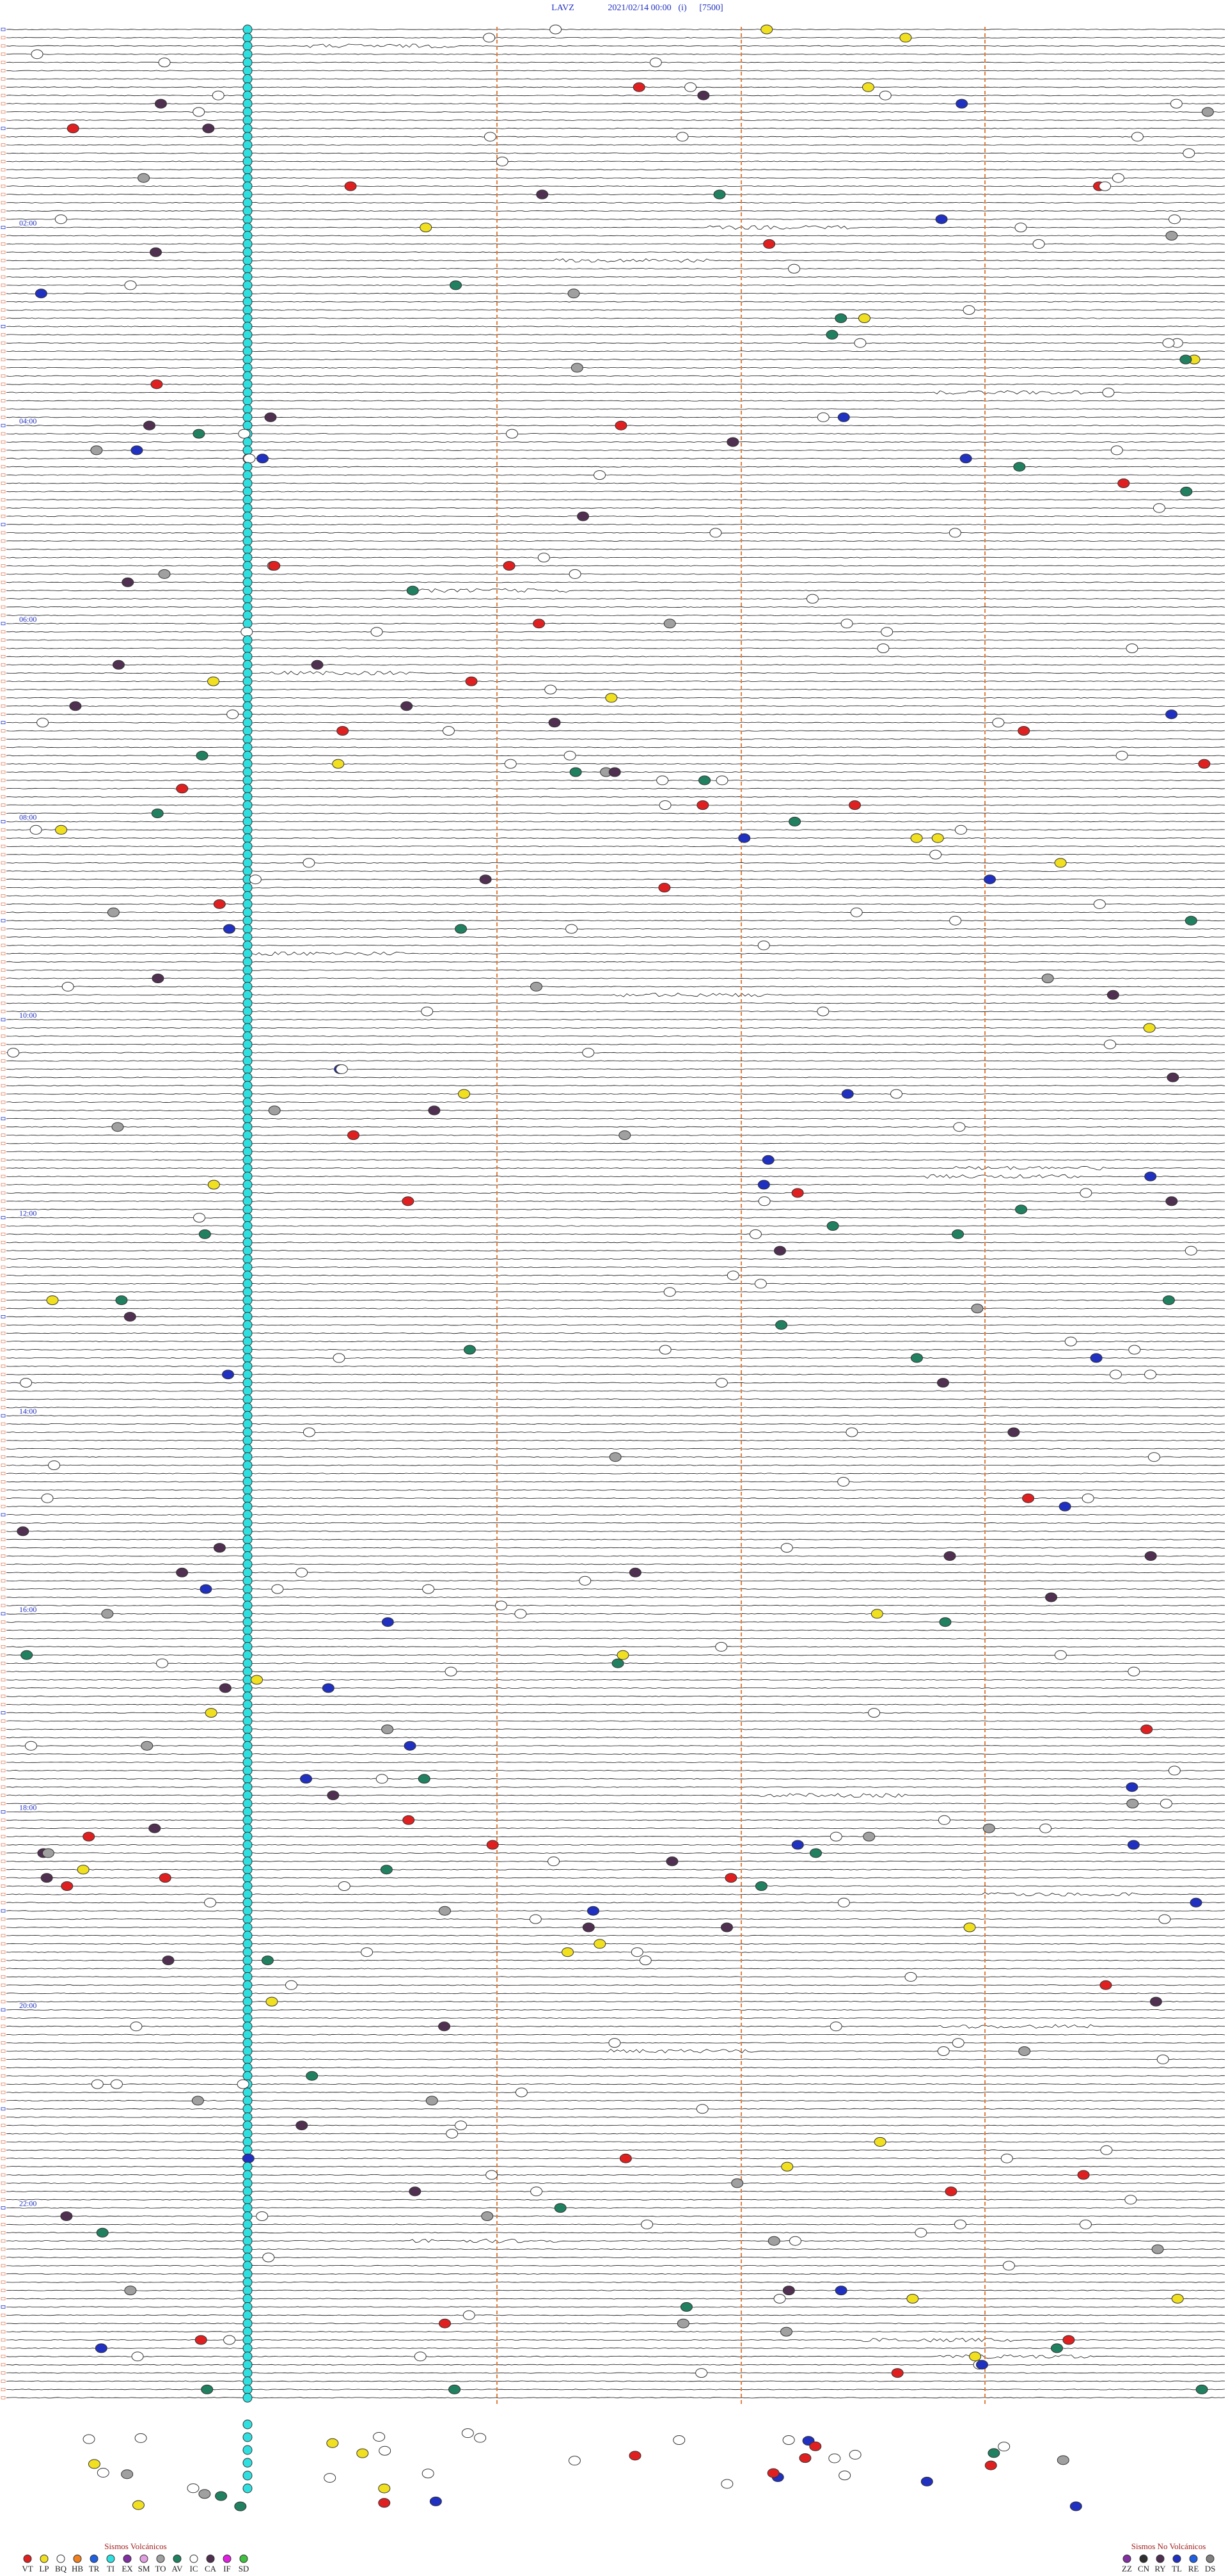  What do you see at coordinates (27, 420) in the screenshot?
I see `hour-label: 04:00` at bounding box center [27, 420].